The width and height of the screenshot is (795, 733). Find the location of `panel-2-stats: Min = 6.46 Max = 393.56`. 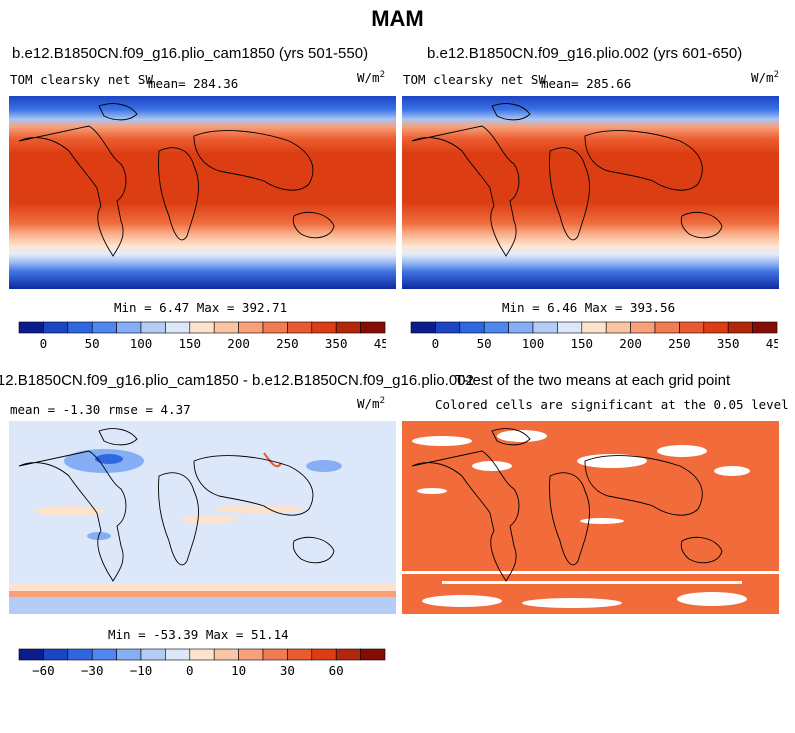

panel-2-stats: Min = 6.46 Max = 393.56 is located at coordinates (589, 307).